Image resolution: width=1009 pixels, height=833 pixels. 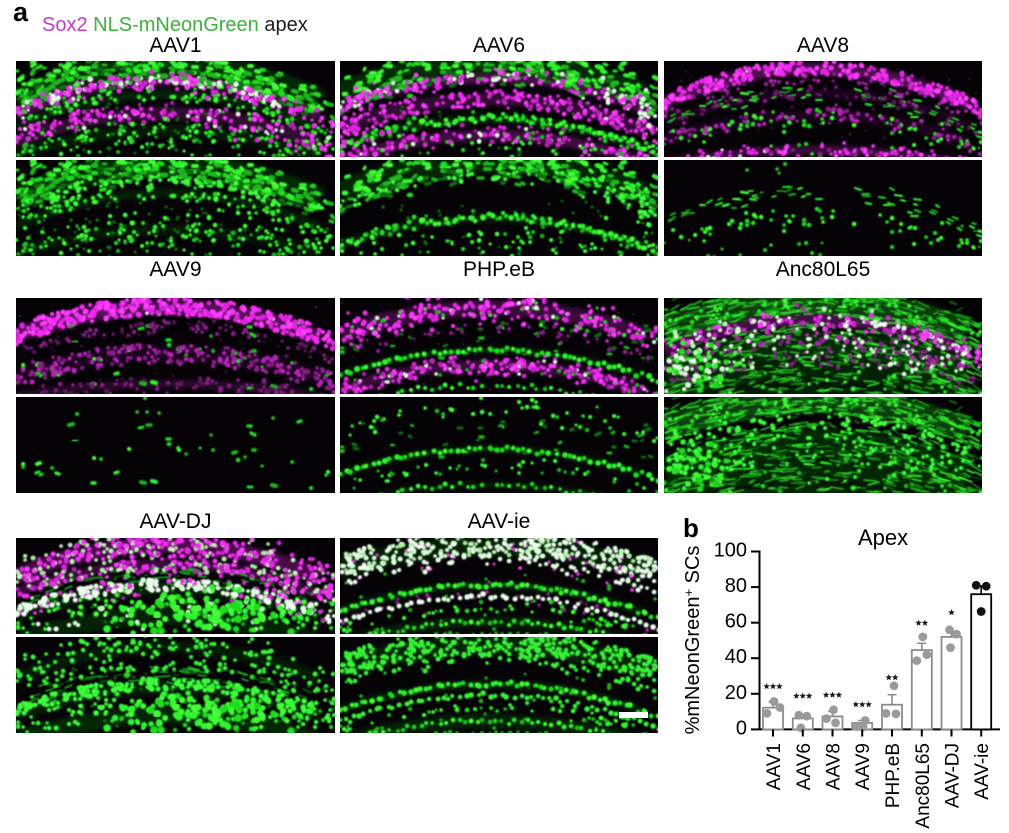 What do you see at coordinates (804, 766) in the screenshot?
I see `svg-text: AAV6` at bounding box center [804, 766].